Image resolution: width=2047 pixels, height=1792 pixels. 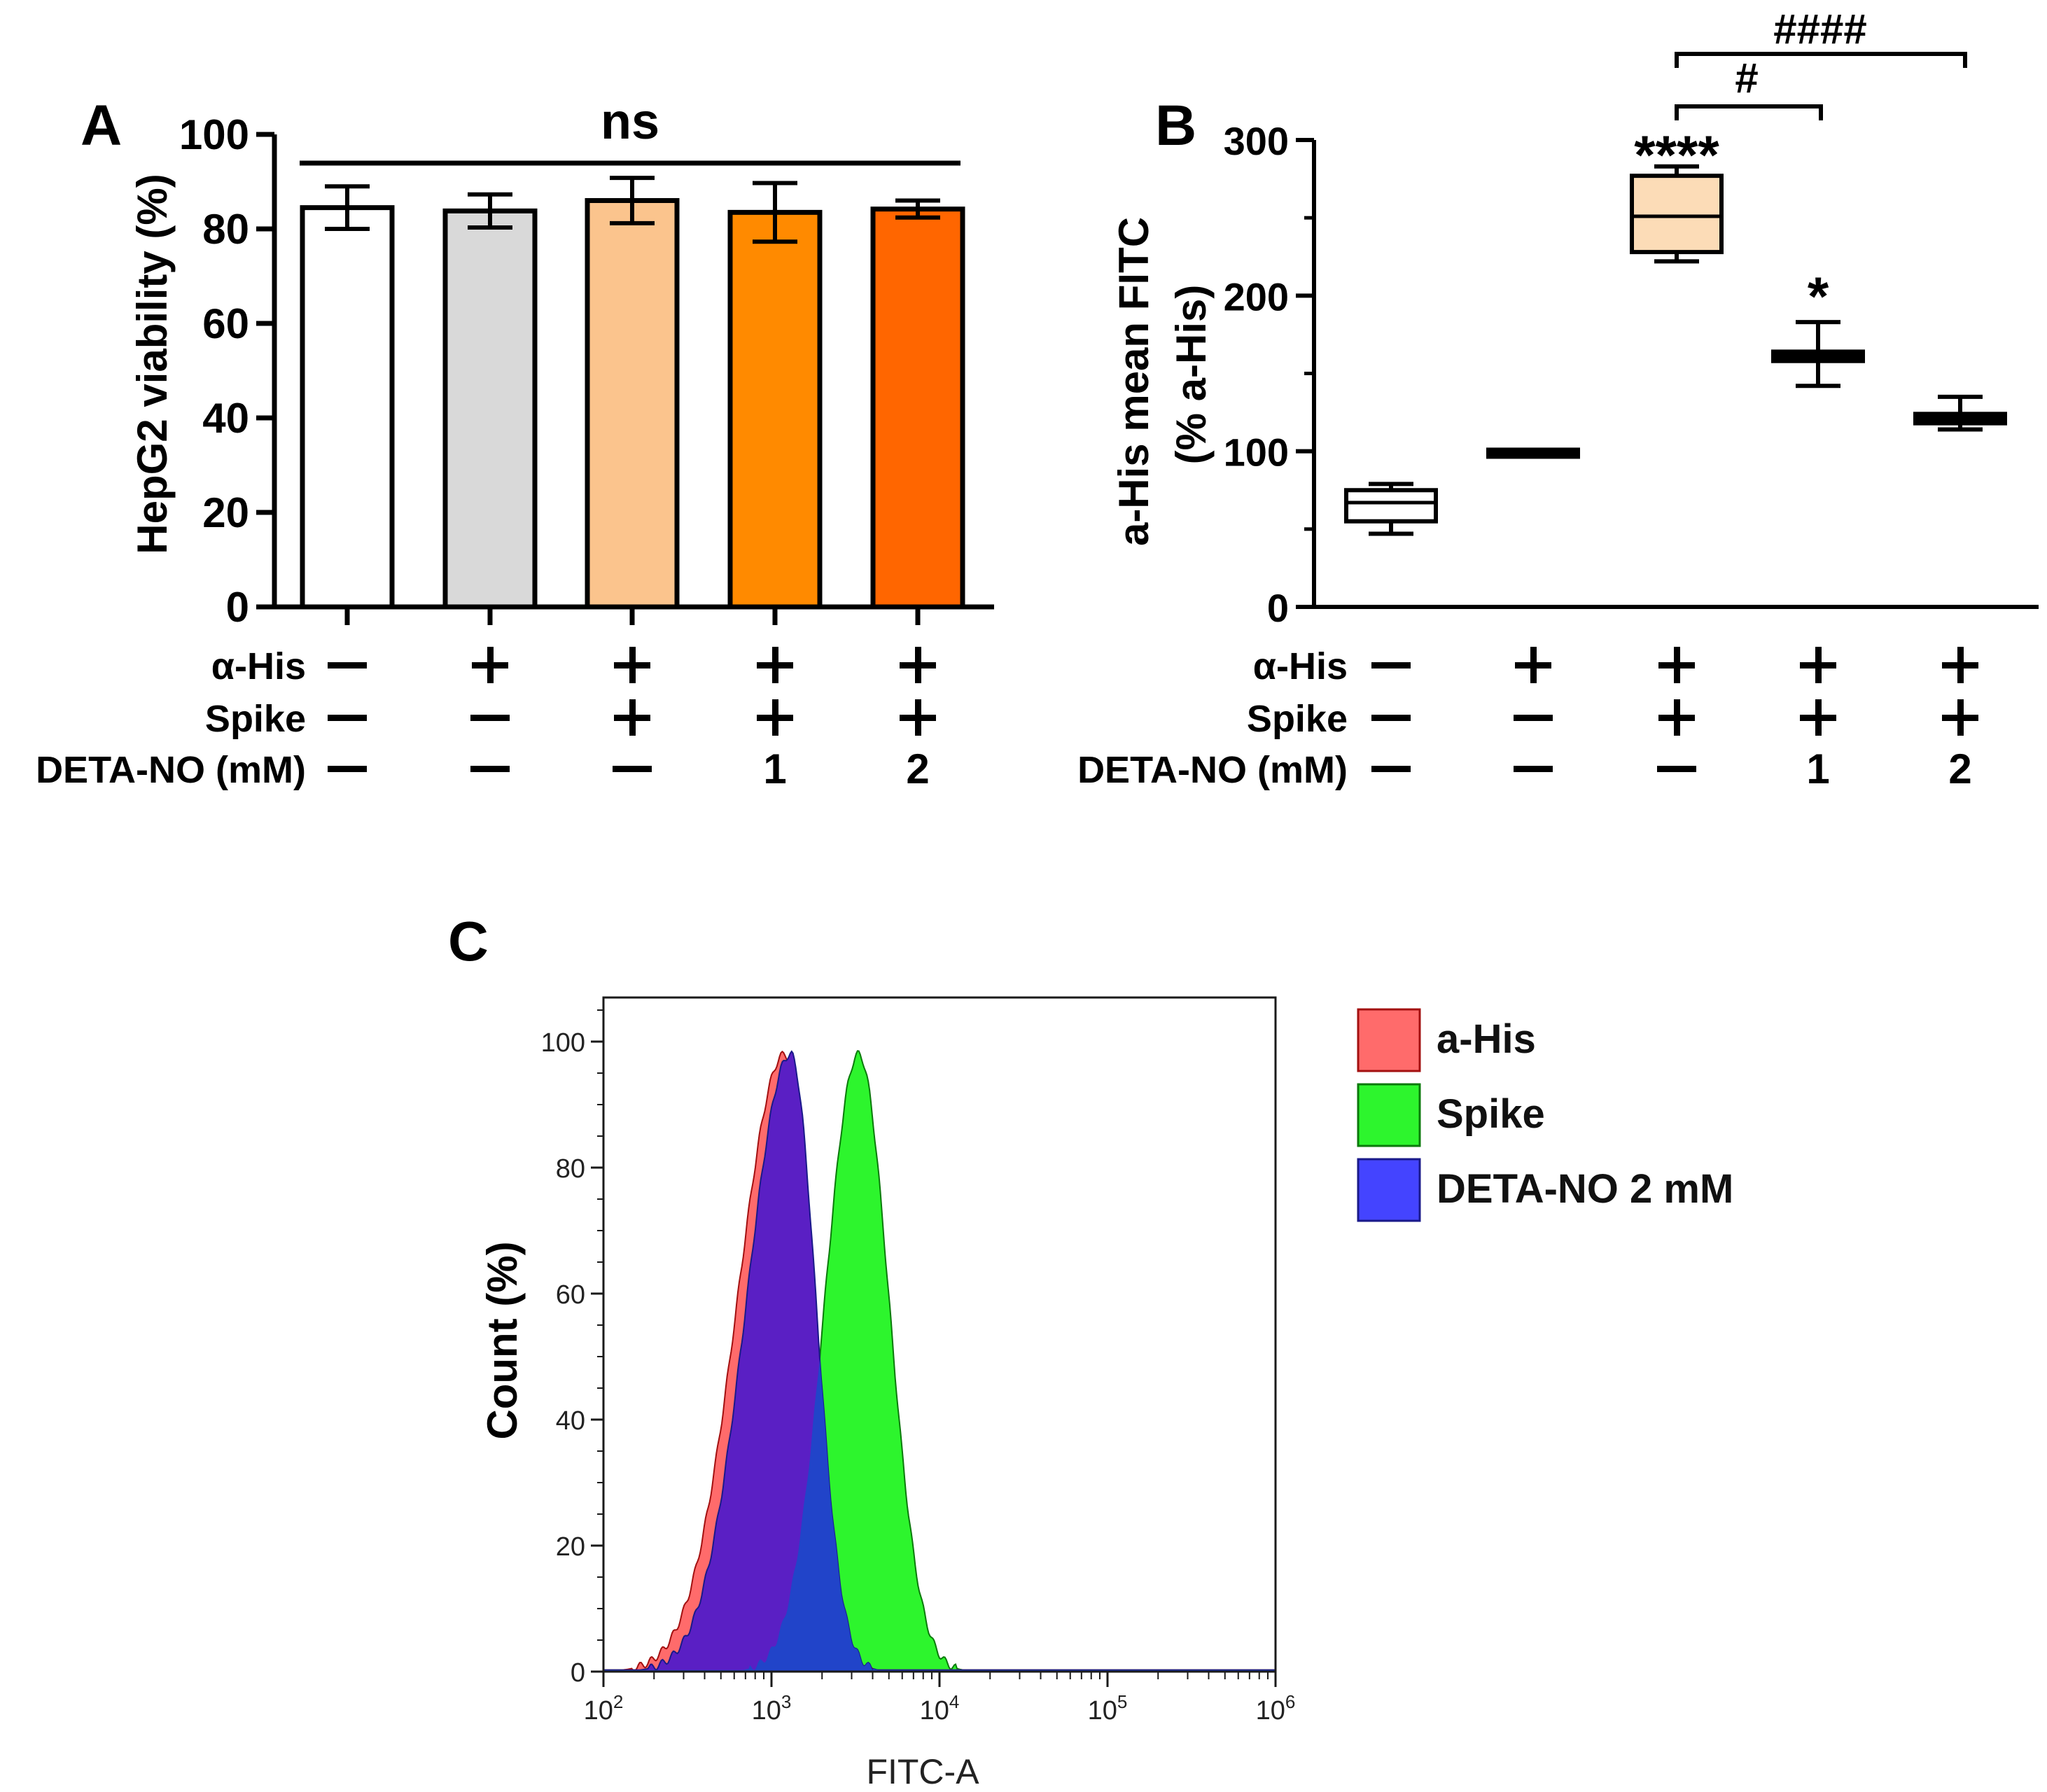 I want to click on panel-b-bracket-hash, so click(x=1749, y=112).